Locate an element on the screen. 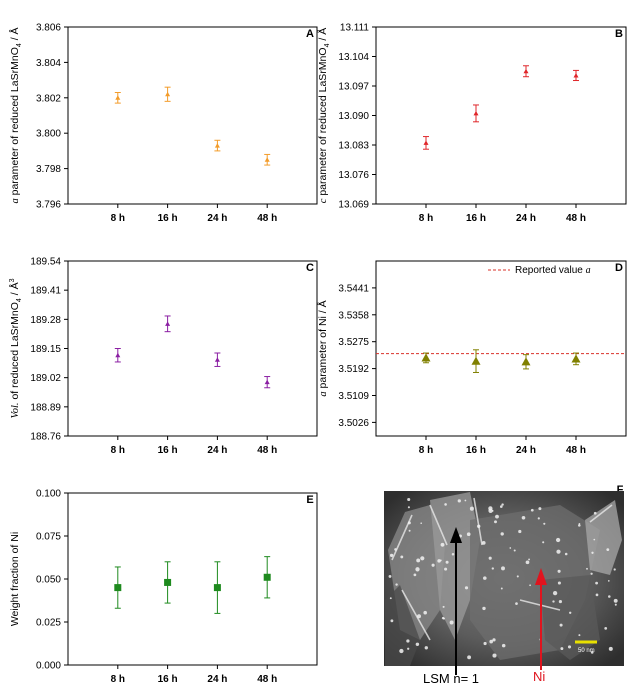  y-axis-label: c parameter of reduced LaSrMnO4 / Å is located at coordinates (323, 116).